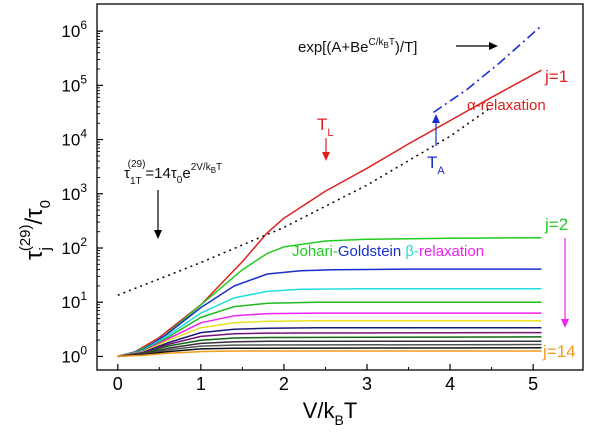 This screenshot has width=599, height=435. What do you see at coordinates (330, 133) in the screenshot?
I see `tl-sub: L` at bounding box center [330, 133].